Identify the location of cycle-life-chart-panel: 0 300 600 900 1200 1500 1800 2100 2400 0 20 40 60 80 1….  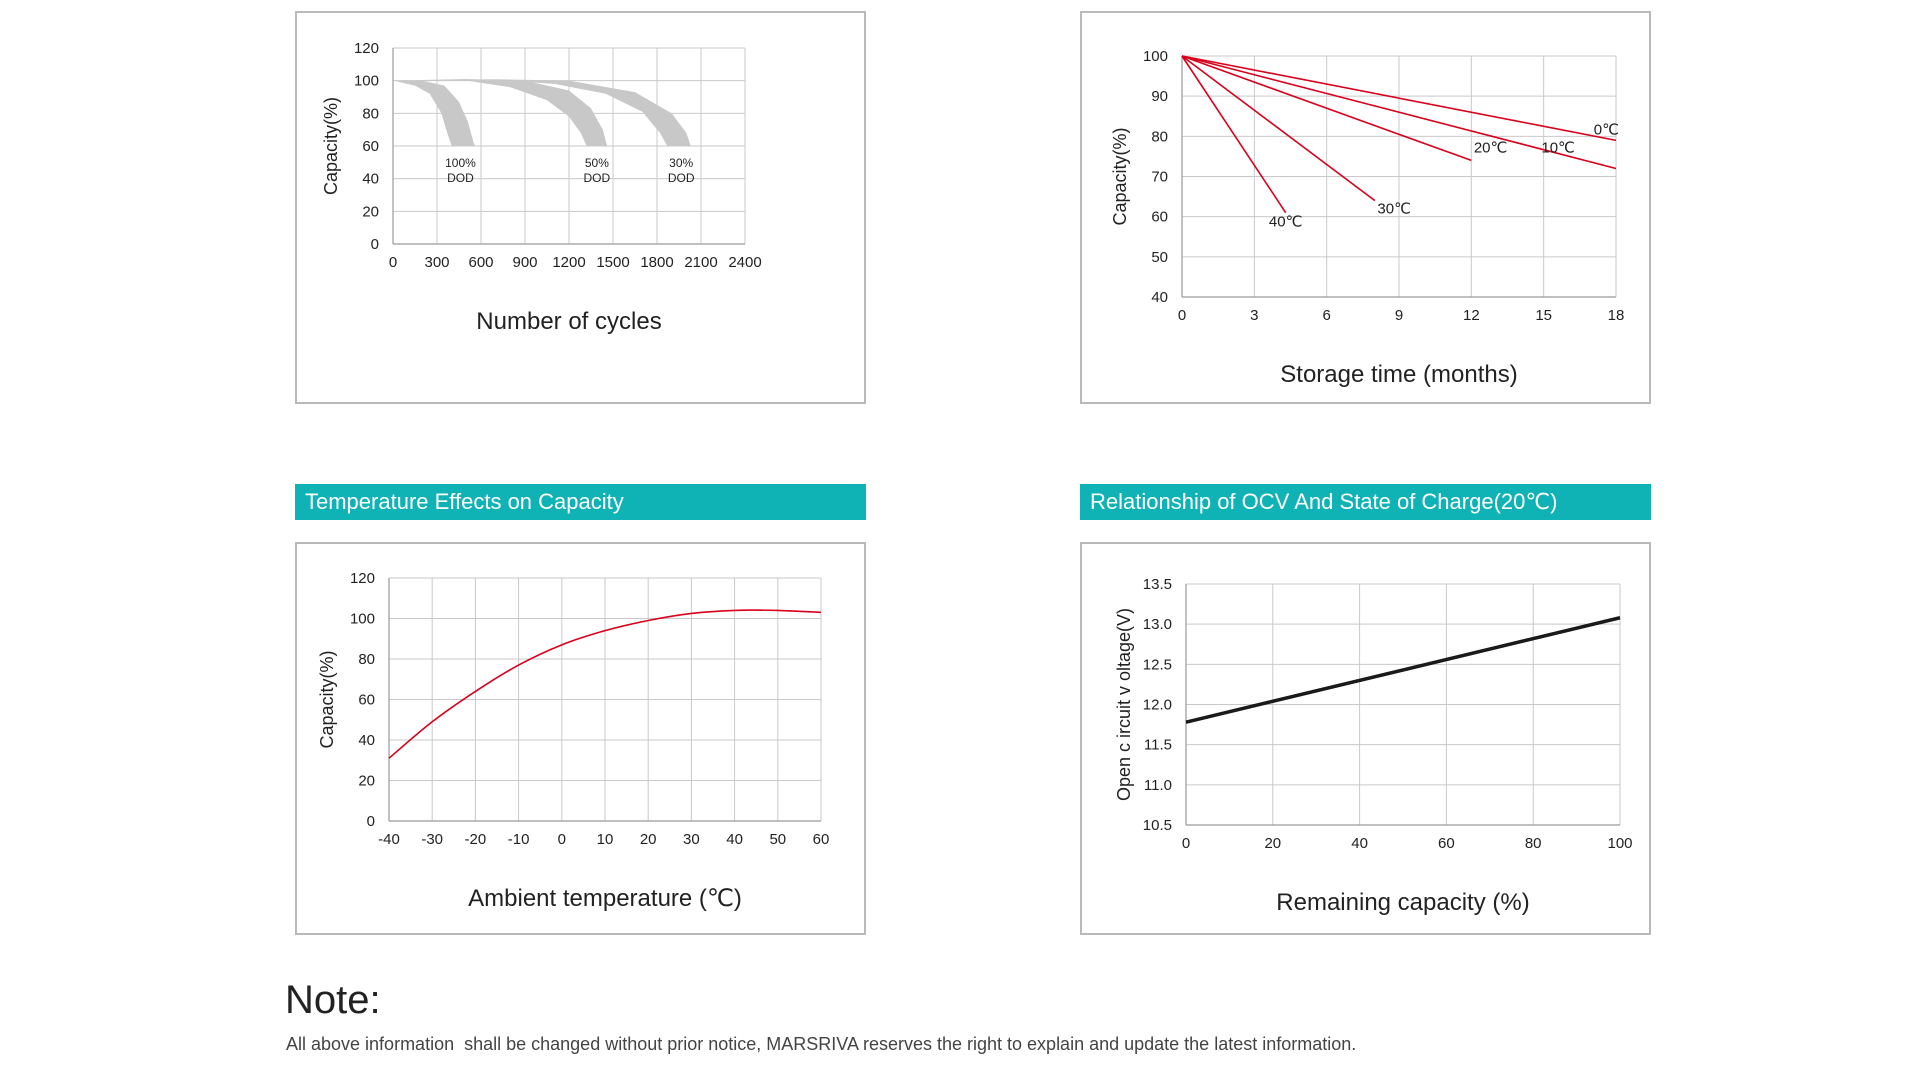
(580, 207).